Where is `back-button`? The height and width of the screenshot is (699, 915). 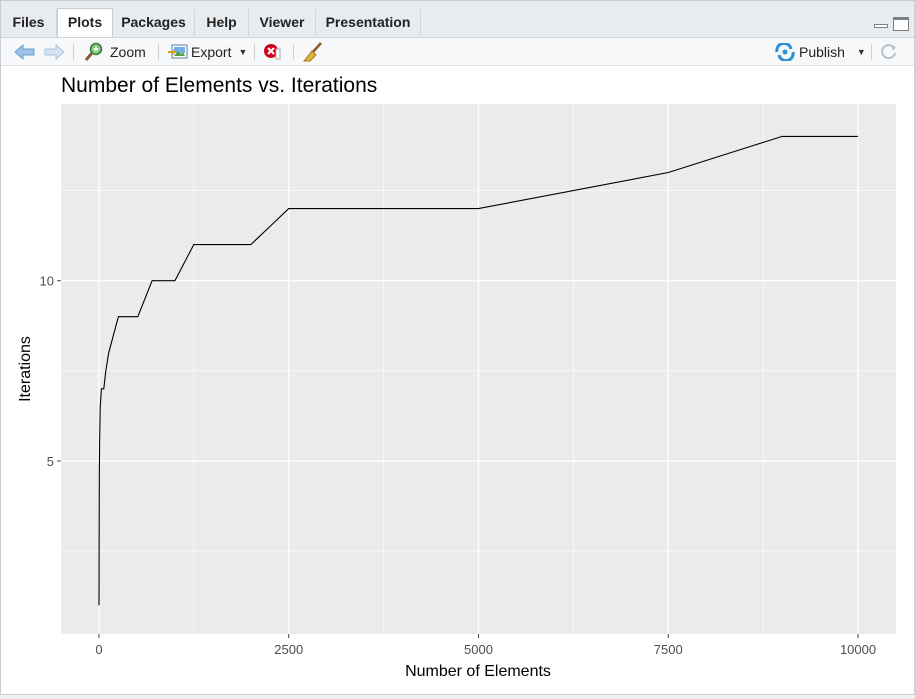
back-button is located at coordinates (25, 51).